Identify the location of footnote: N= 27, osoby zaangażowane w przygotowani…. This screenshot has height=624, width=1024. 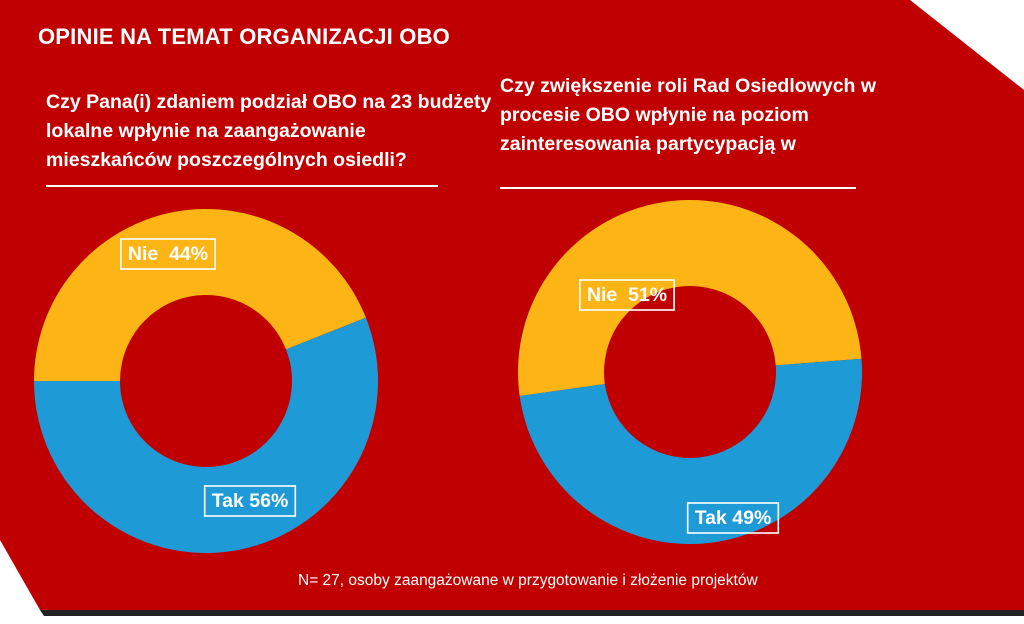
(528, 580).